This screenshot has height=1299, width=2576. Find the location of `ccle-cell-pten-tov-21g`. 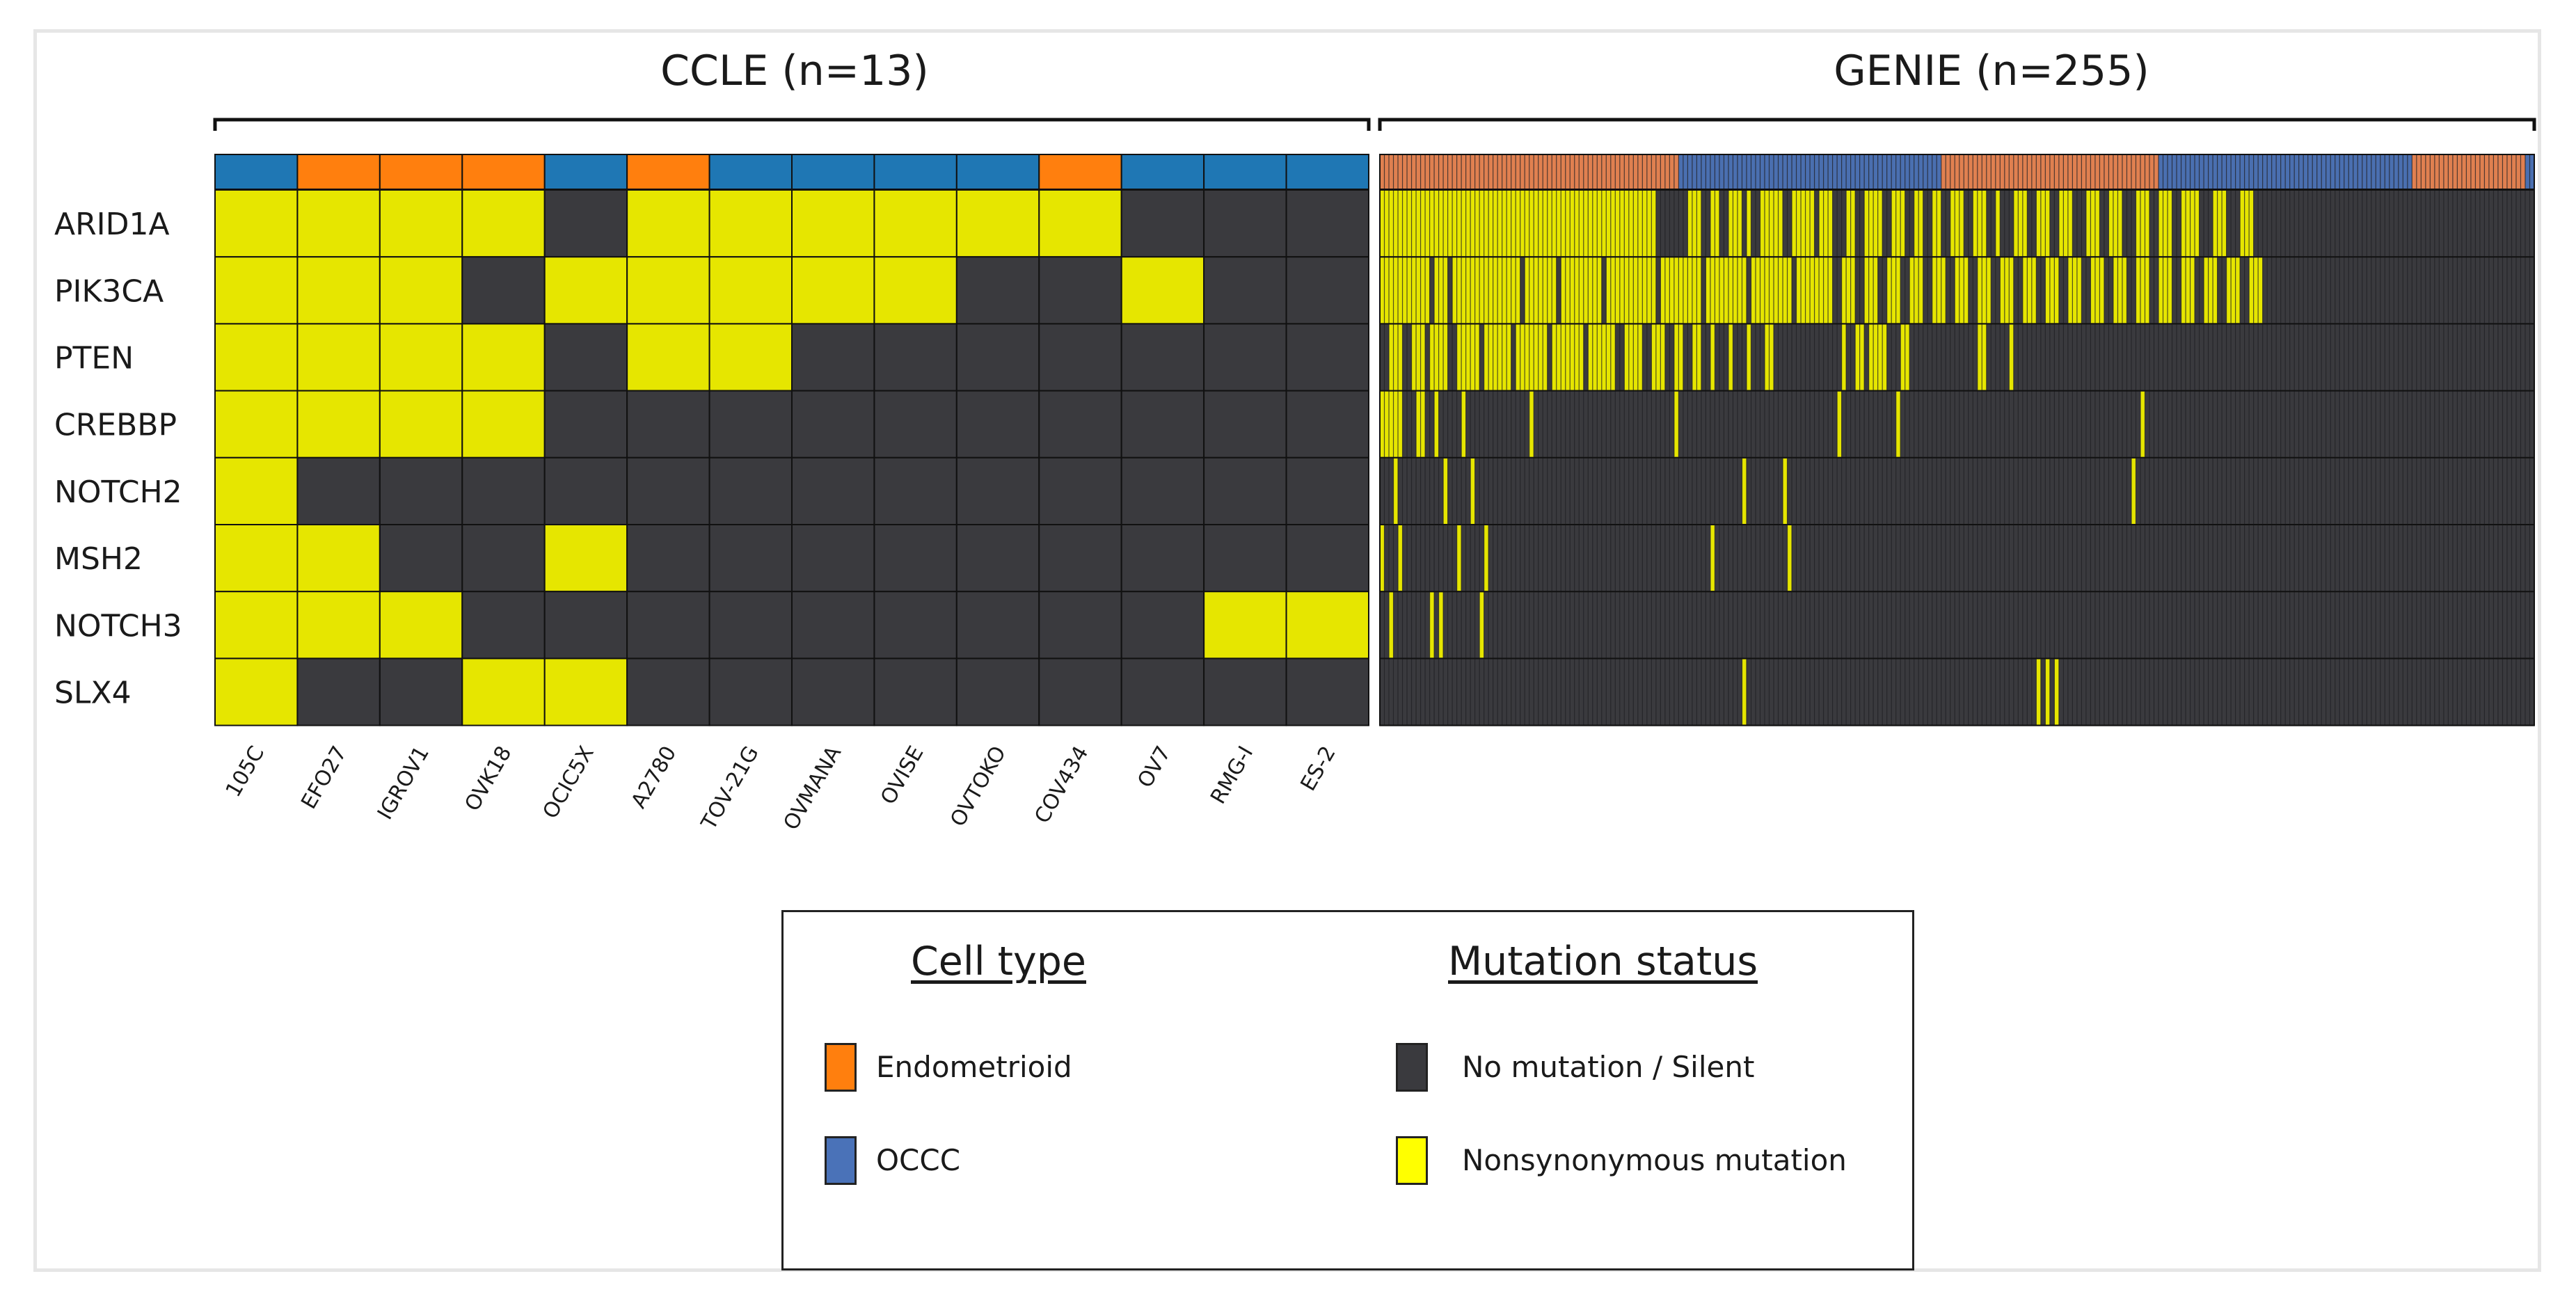

ccle-cell-pten-tov-21g is located at coordinates (750, 357).